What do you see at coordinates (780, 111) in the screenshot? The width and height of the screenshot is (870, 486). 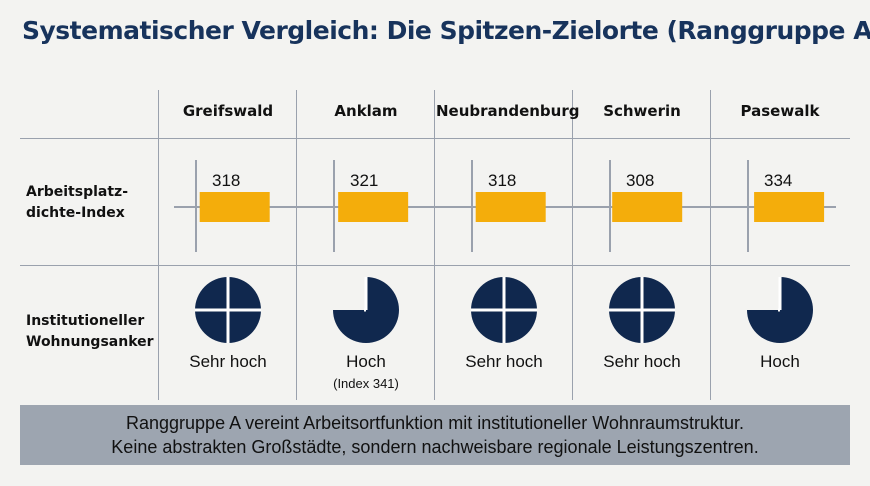 I see `column-header-pasewalk: Pasewalk` at bounding box center [780, 111].